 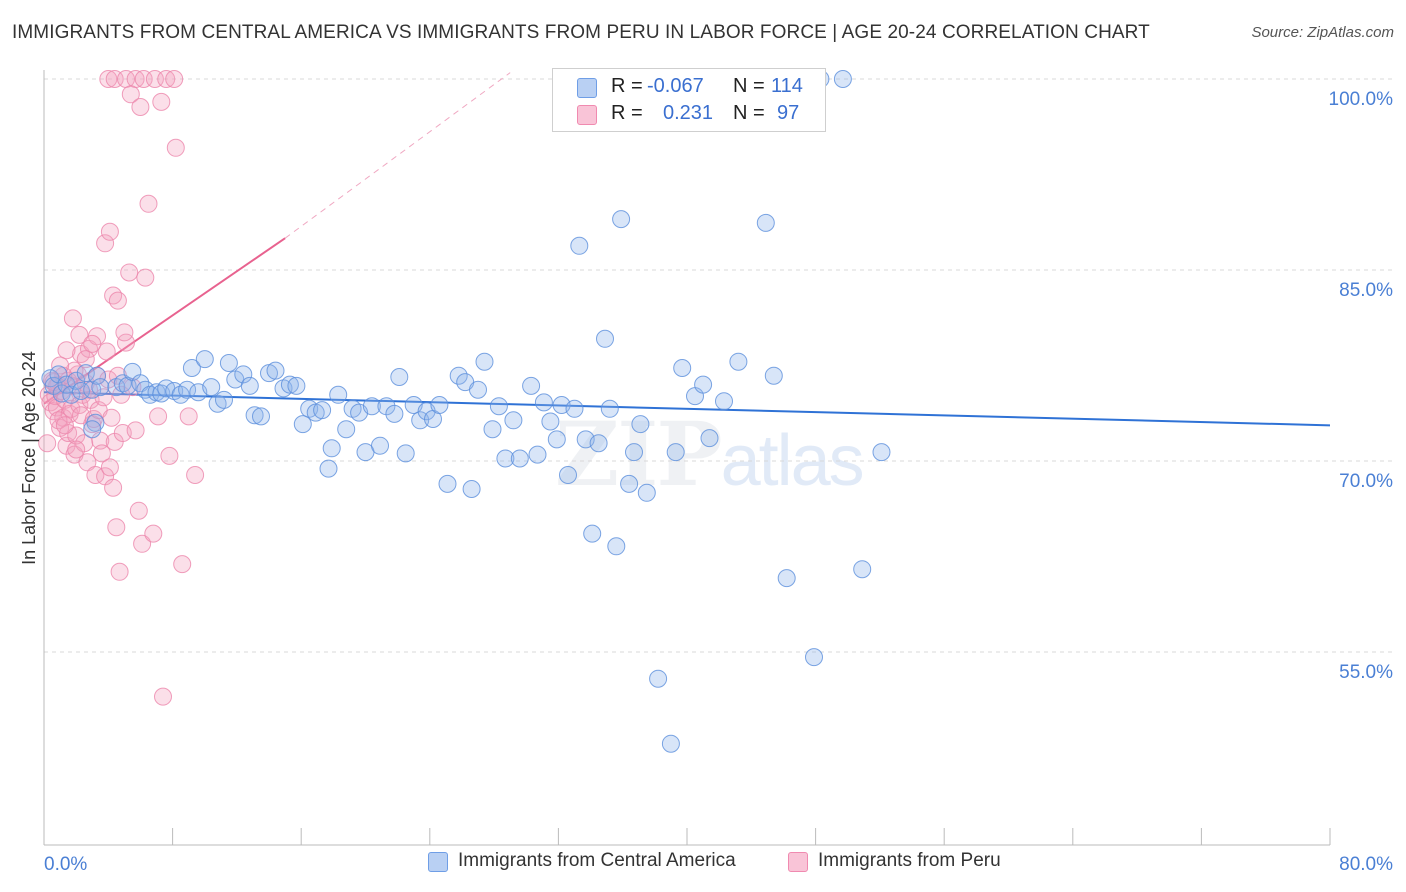 I want to click on trend-line-peru, so click(x=164, y=321).